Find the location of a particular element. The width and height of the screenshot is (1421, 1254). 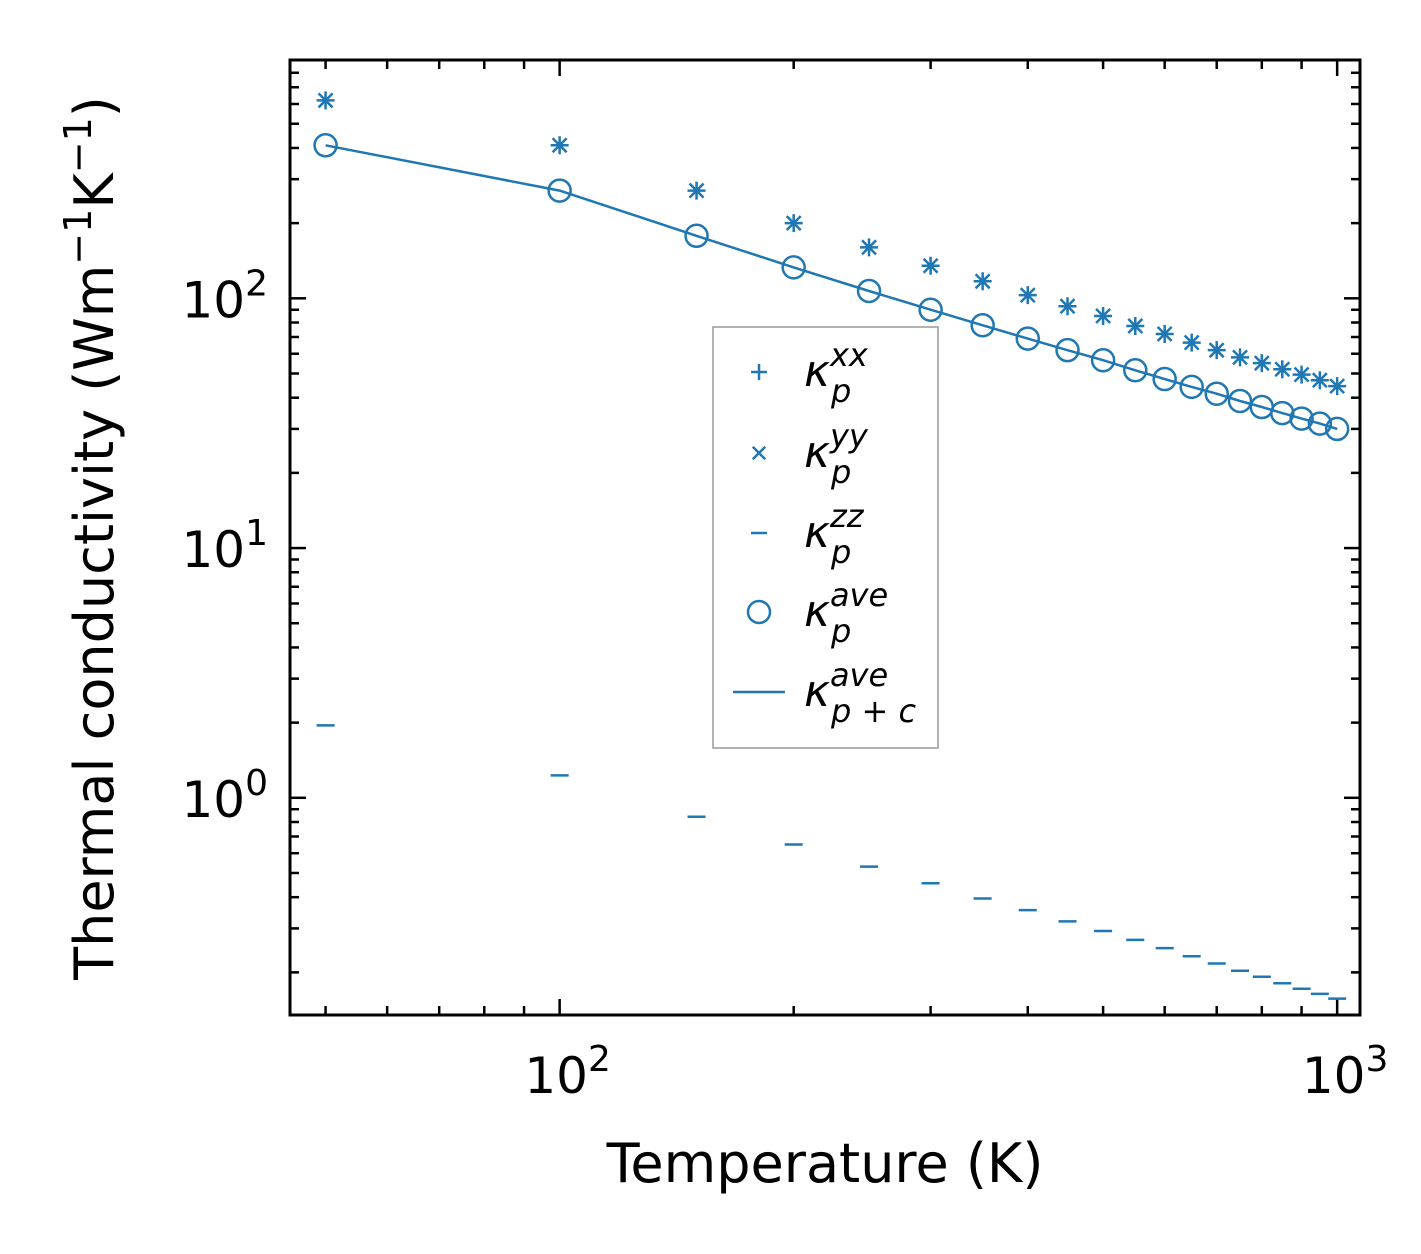

x-tick-label: 10³ is located at coordinates (1345, 1072).